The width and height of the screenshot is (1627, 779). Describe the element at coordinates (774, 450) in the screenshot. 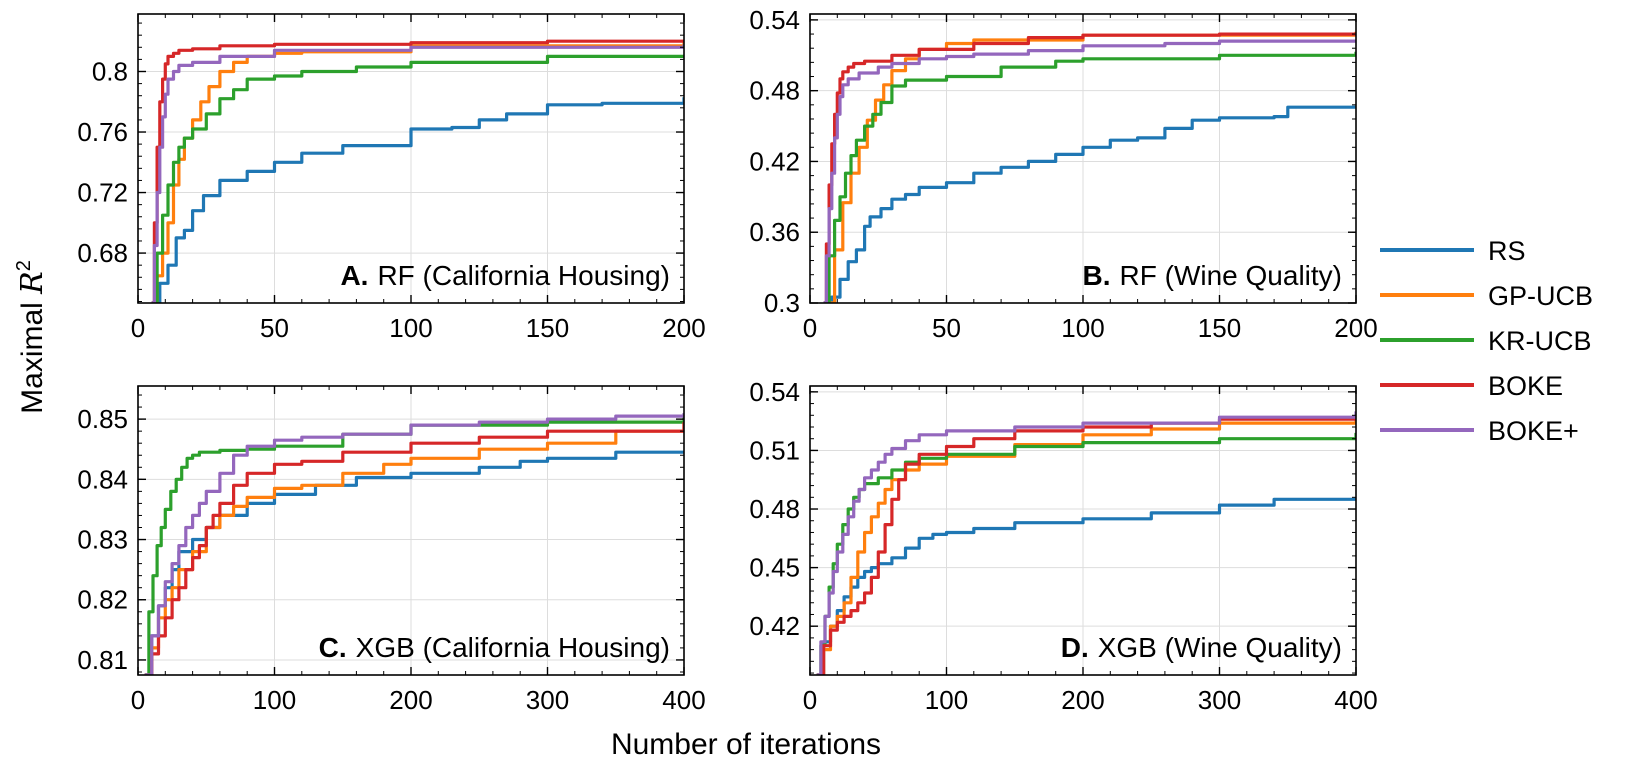

I see `y-tick-label: 0.51` at that location.